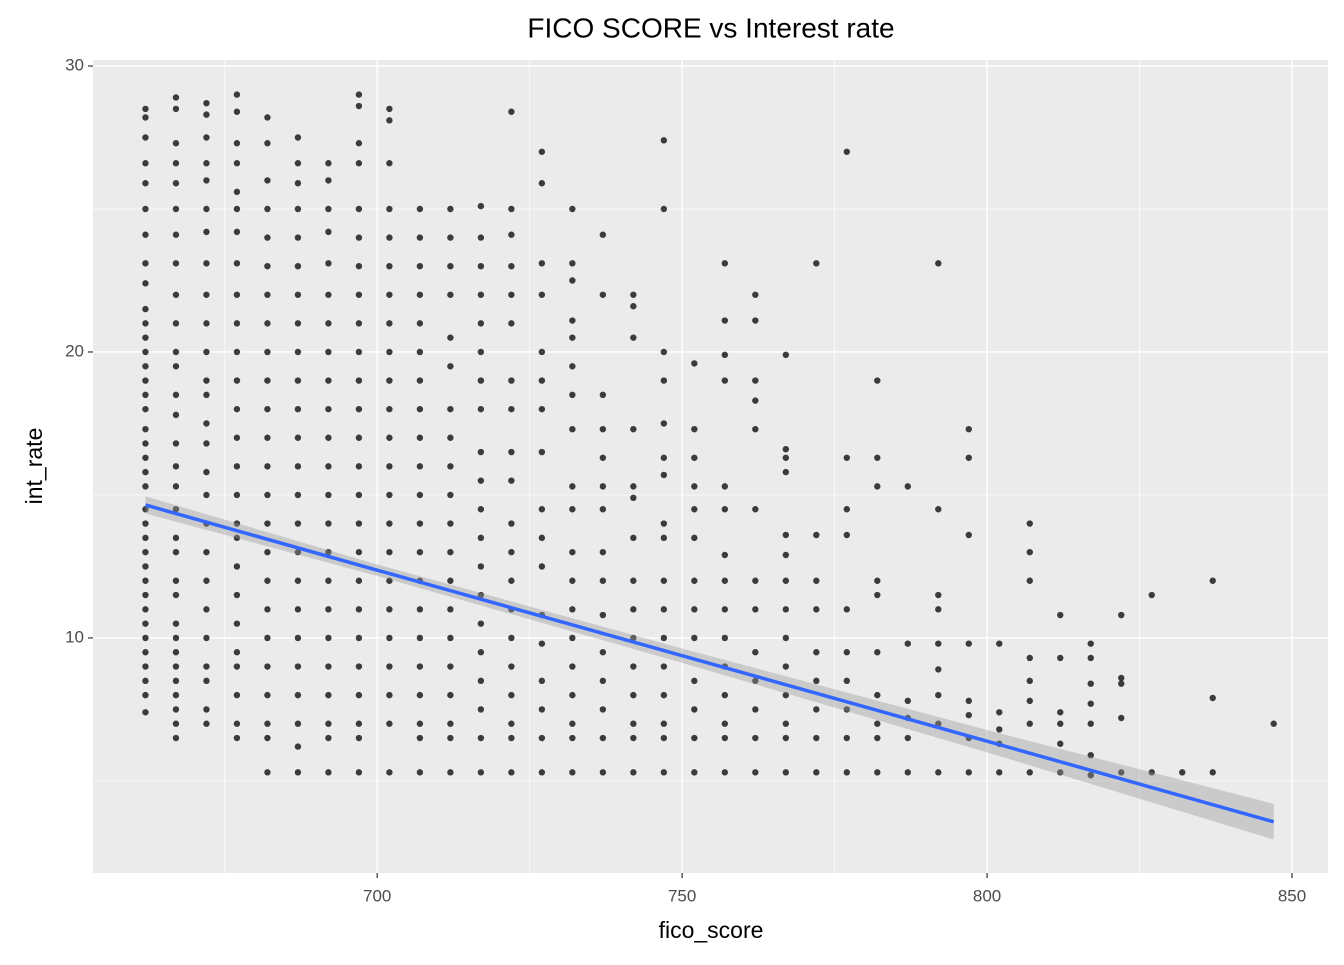 The width and height of the screenshot is (1344, 965). Describe the element at coordinates (74, 350) in the screenshot. I see `y-tick-label: 20` at that location.